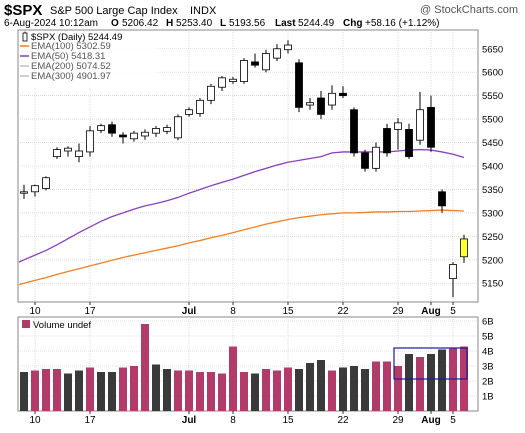  I want to click on last-label: Last, so click(285, 23).